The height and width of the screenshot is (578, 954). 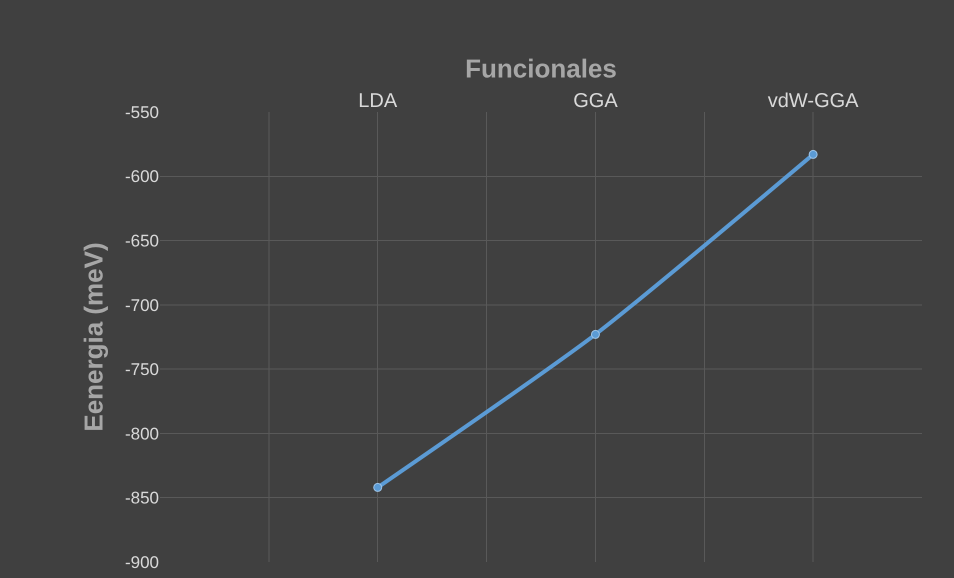 I want to click on y-axis-title: Eenergia (meV), so click(x=93, y=337).